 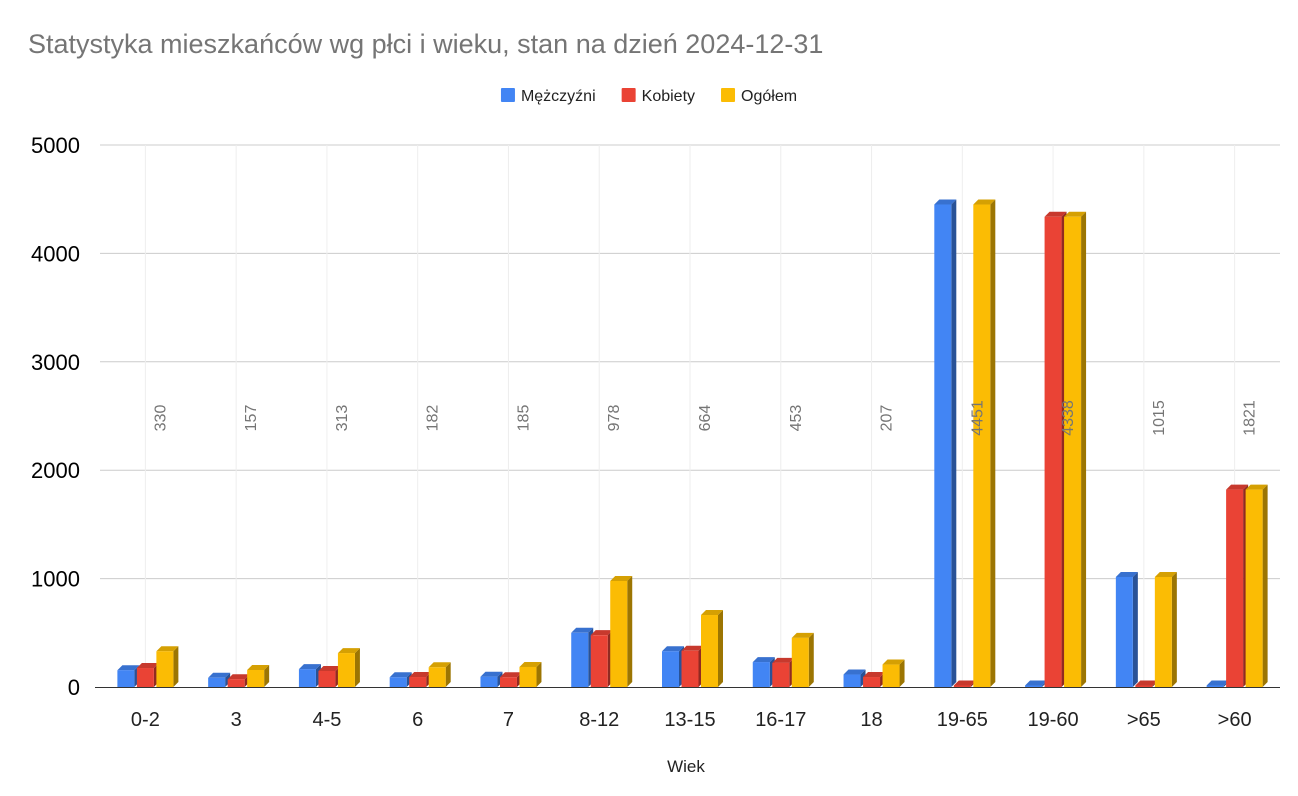 What do you see at coordinates (689, 720) in the screenshot?
I see `x-tick-label: 13-15` at bounding box center [689, 720].